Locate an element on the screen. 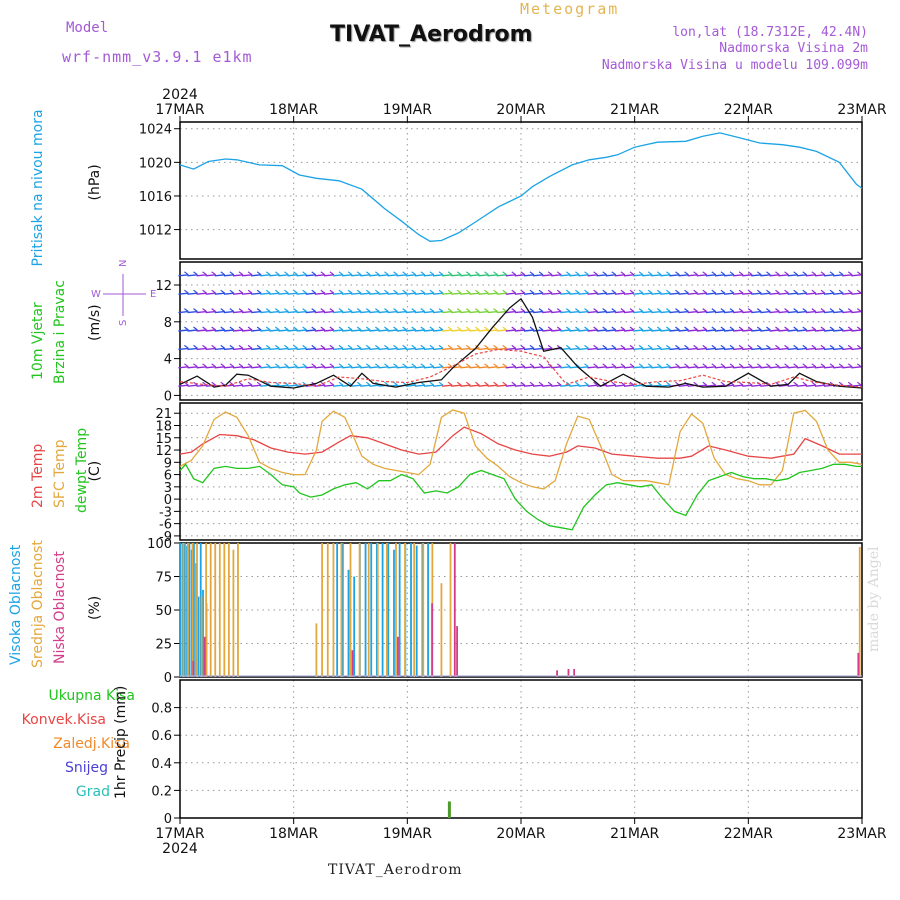  ytick-label: 12 is located at coordinates (163, 286).